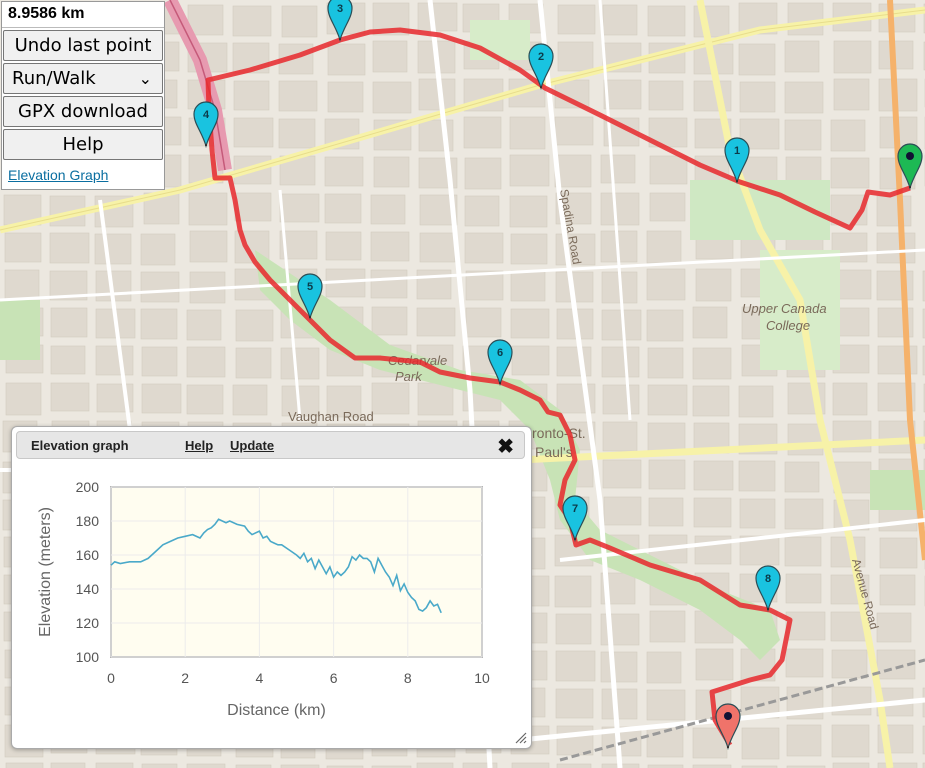 The image size is (925, 768). Describe the element at coordinates (88, 589) in the screenshot. I see `y-tick-label: 140` at that location.